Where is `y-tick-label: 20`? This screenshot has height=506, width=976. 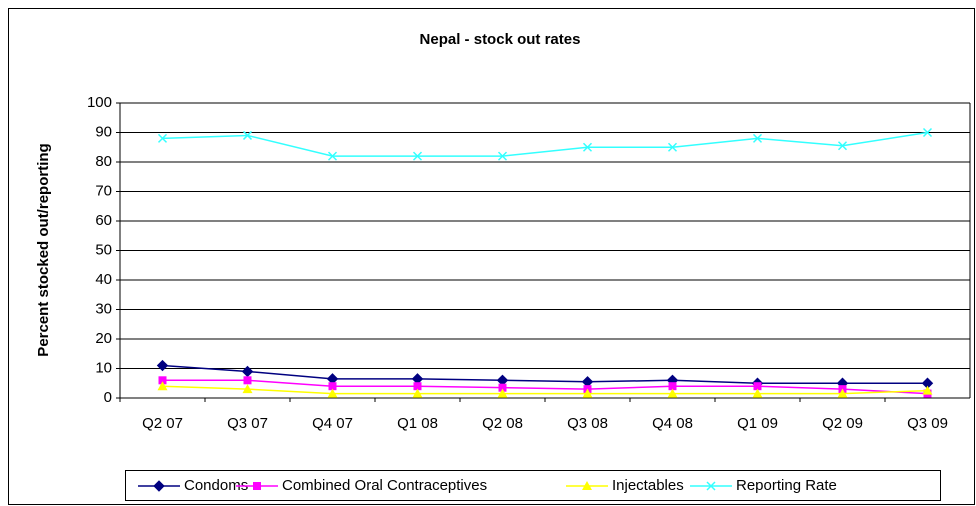
y-tick-label: 20 is located at coordinates (103, 338).